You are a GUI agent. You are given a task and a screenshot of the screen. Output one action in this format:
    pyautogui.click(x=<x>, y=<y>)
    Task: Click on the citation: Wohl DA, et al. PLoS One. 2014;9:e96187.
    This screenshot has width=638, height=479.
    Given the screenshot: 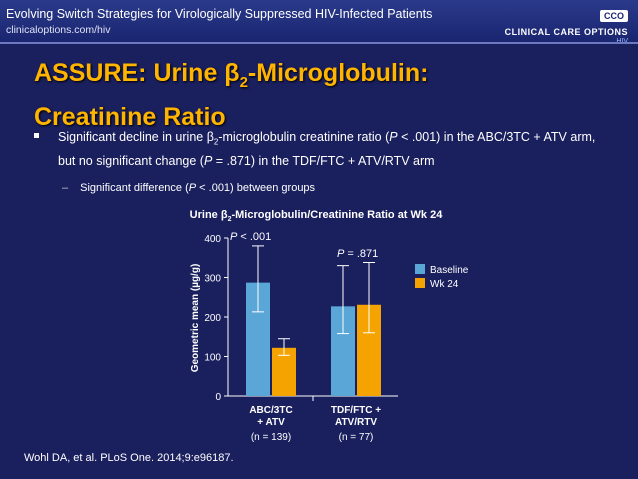 What is the action you would take?
    pyautogui.click(x=129, y=458)
    